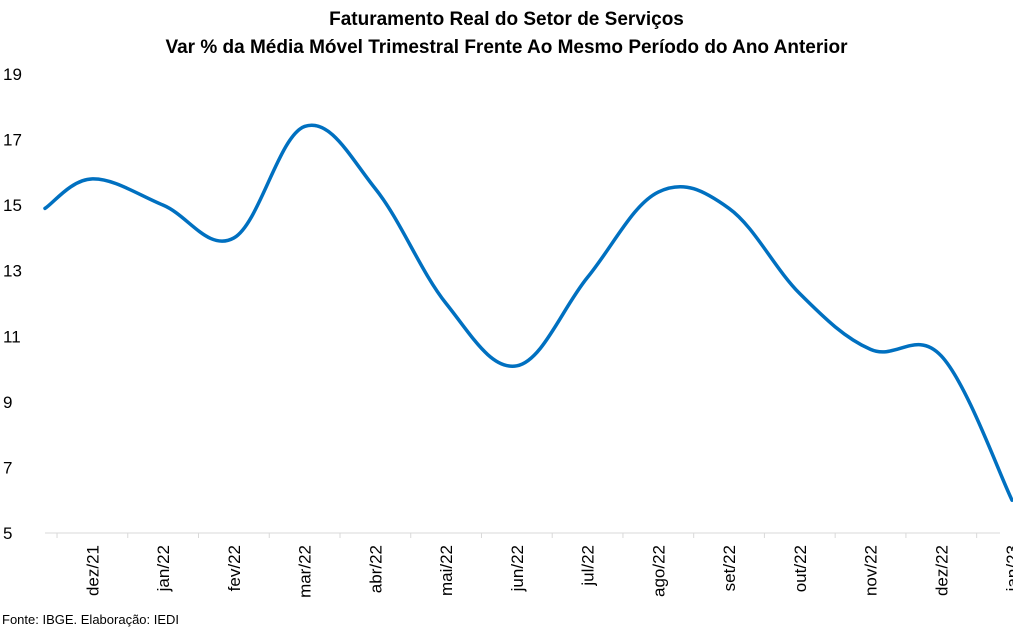  I want to click on x-tick-label-jan-22: jan/22, so click(163, 568).